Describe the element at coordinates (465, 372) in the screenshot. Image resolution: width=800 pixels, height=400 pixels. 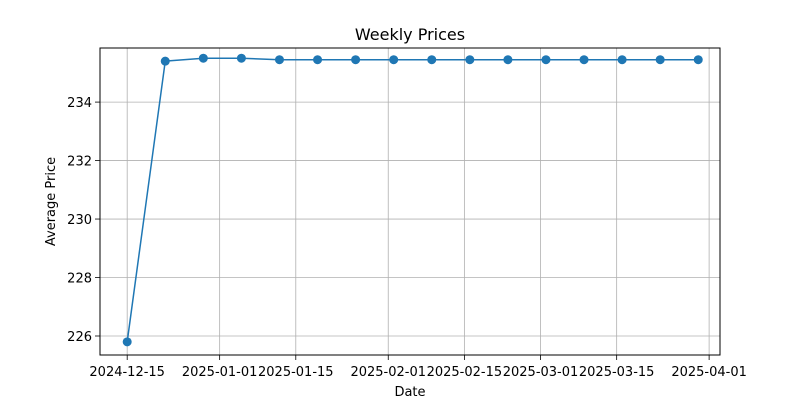
I see `x-tick-label: 2025-02-15` at that location.